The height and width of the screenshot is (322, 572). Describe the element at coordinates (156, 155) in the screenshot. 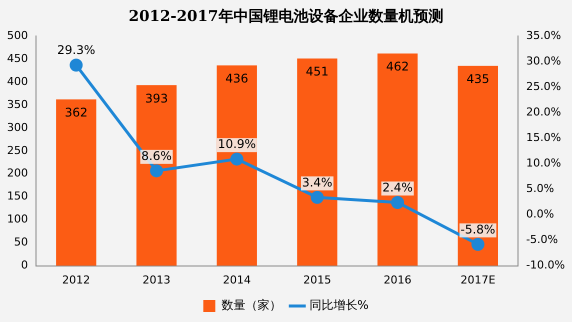

I see `data-label: 8.6%` at that location.